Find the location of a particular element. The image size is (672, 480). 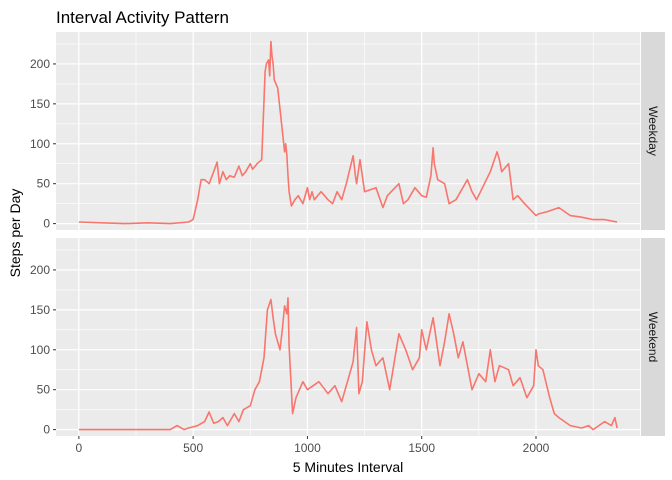

x-tick-label: 1500 is located at coordinates (421, 448).